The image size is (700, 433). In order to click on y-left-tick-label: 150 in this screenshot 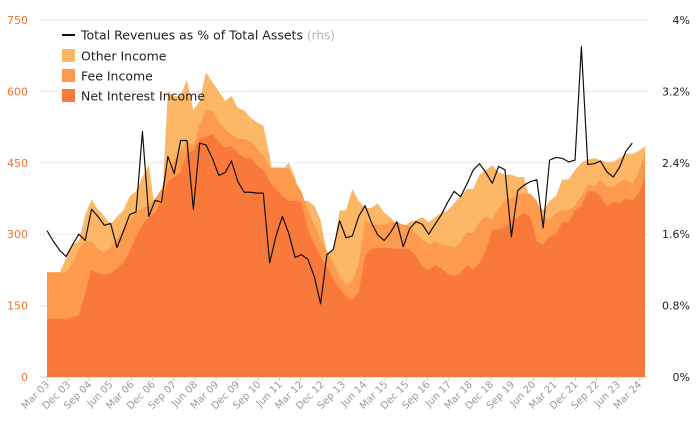, I will do `click(17, 306)`.